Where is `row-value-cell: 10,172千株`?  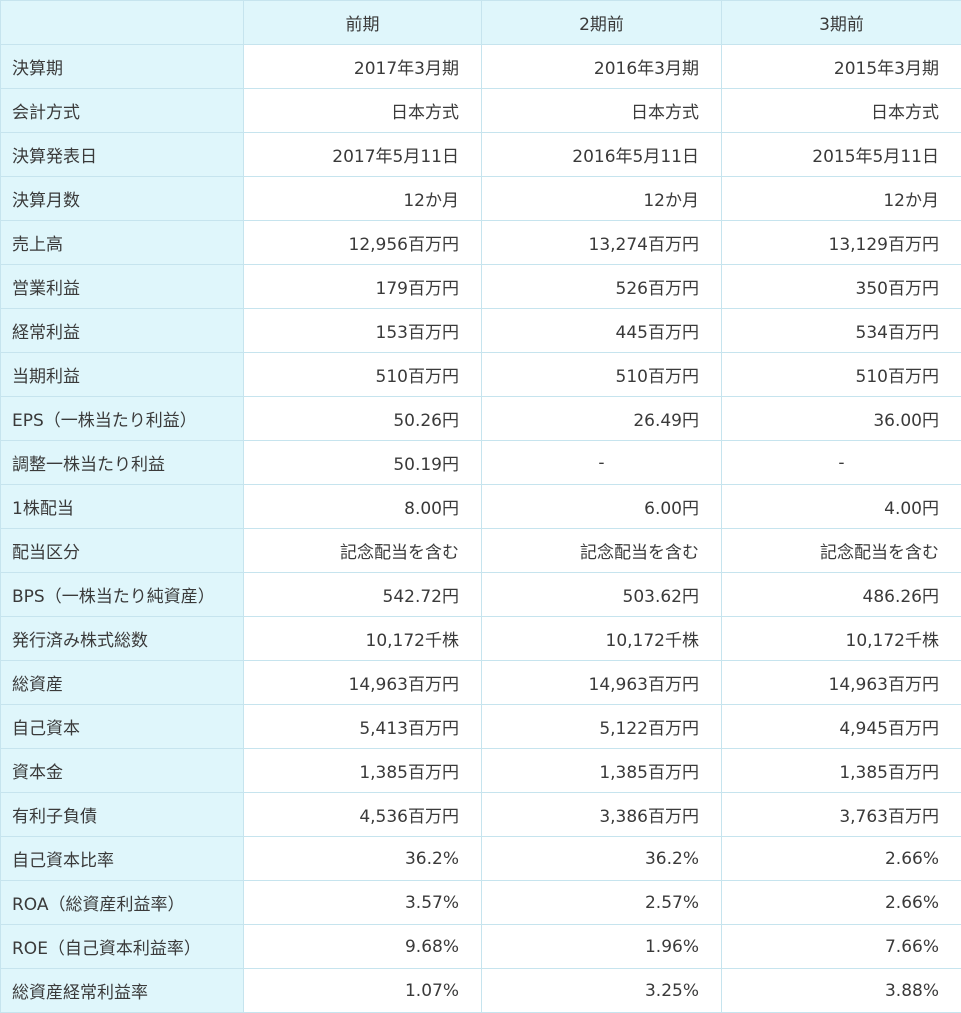
row-value-cell: 10,172千株 is located at coordinates (602, 639).